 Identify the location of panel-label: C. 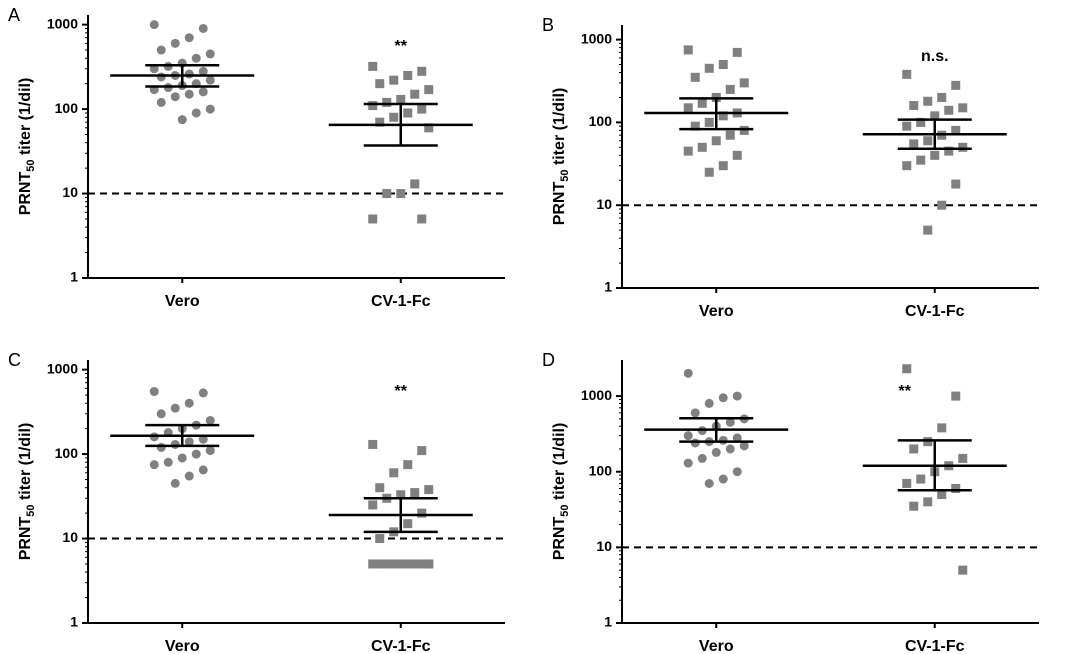
(14, 360).